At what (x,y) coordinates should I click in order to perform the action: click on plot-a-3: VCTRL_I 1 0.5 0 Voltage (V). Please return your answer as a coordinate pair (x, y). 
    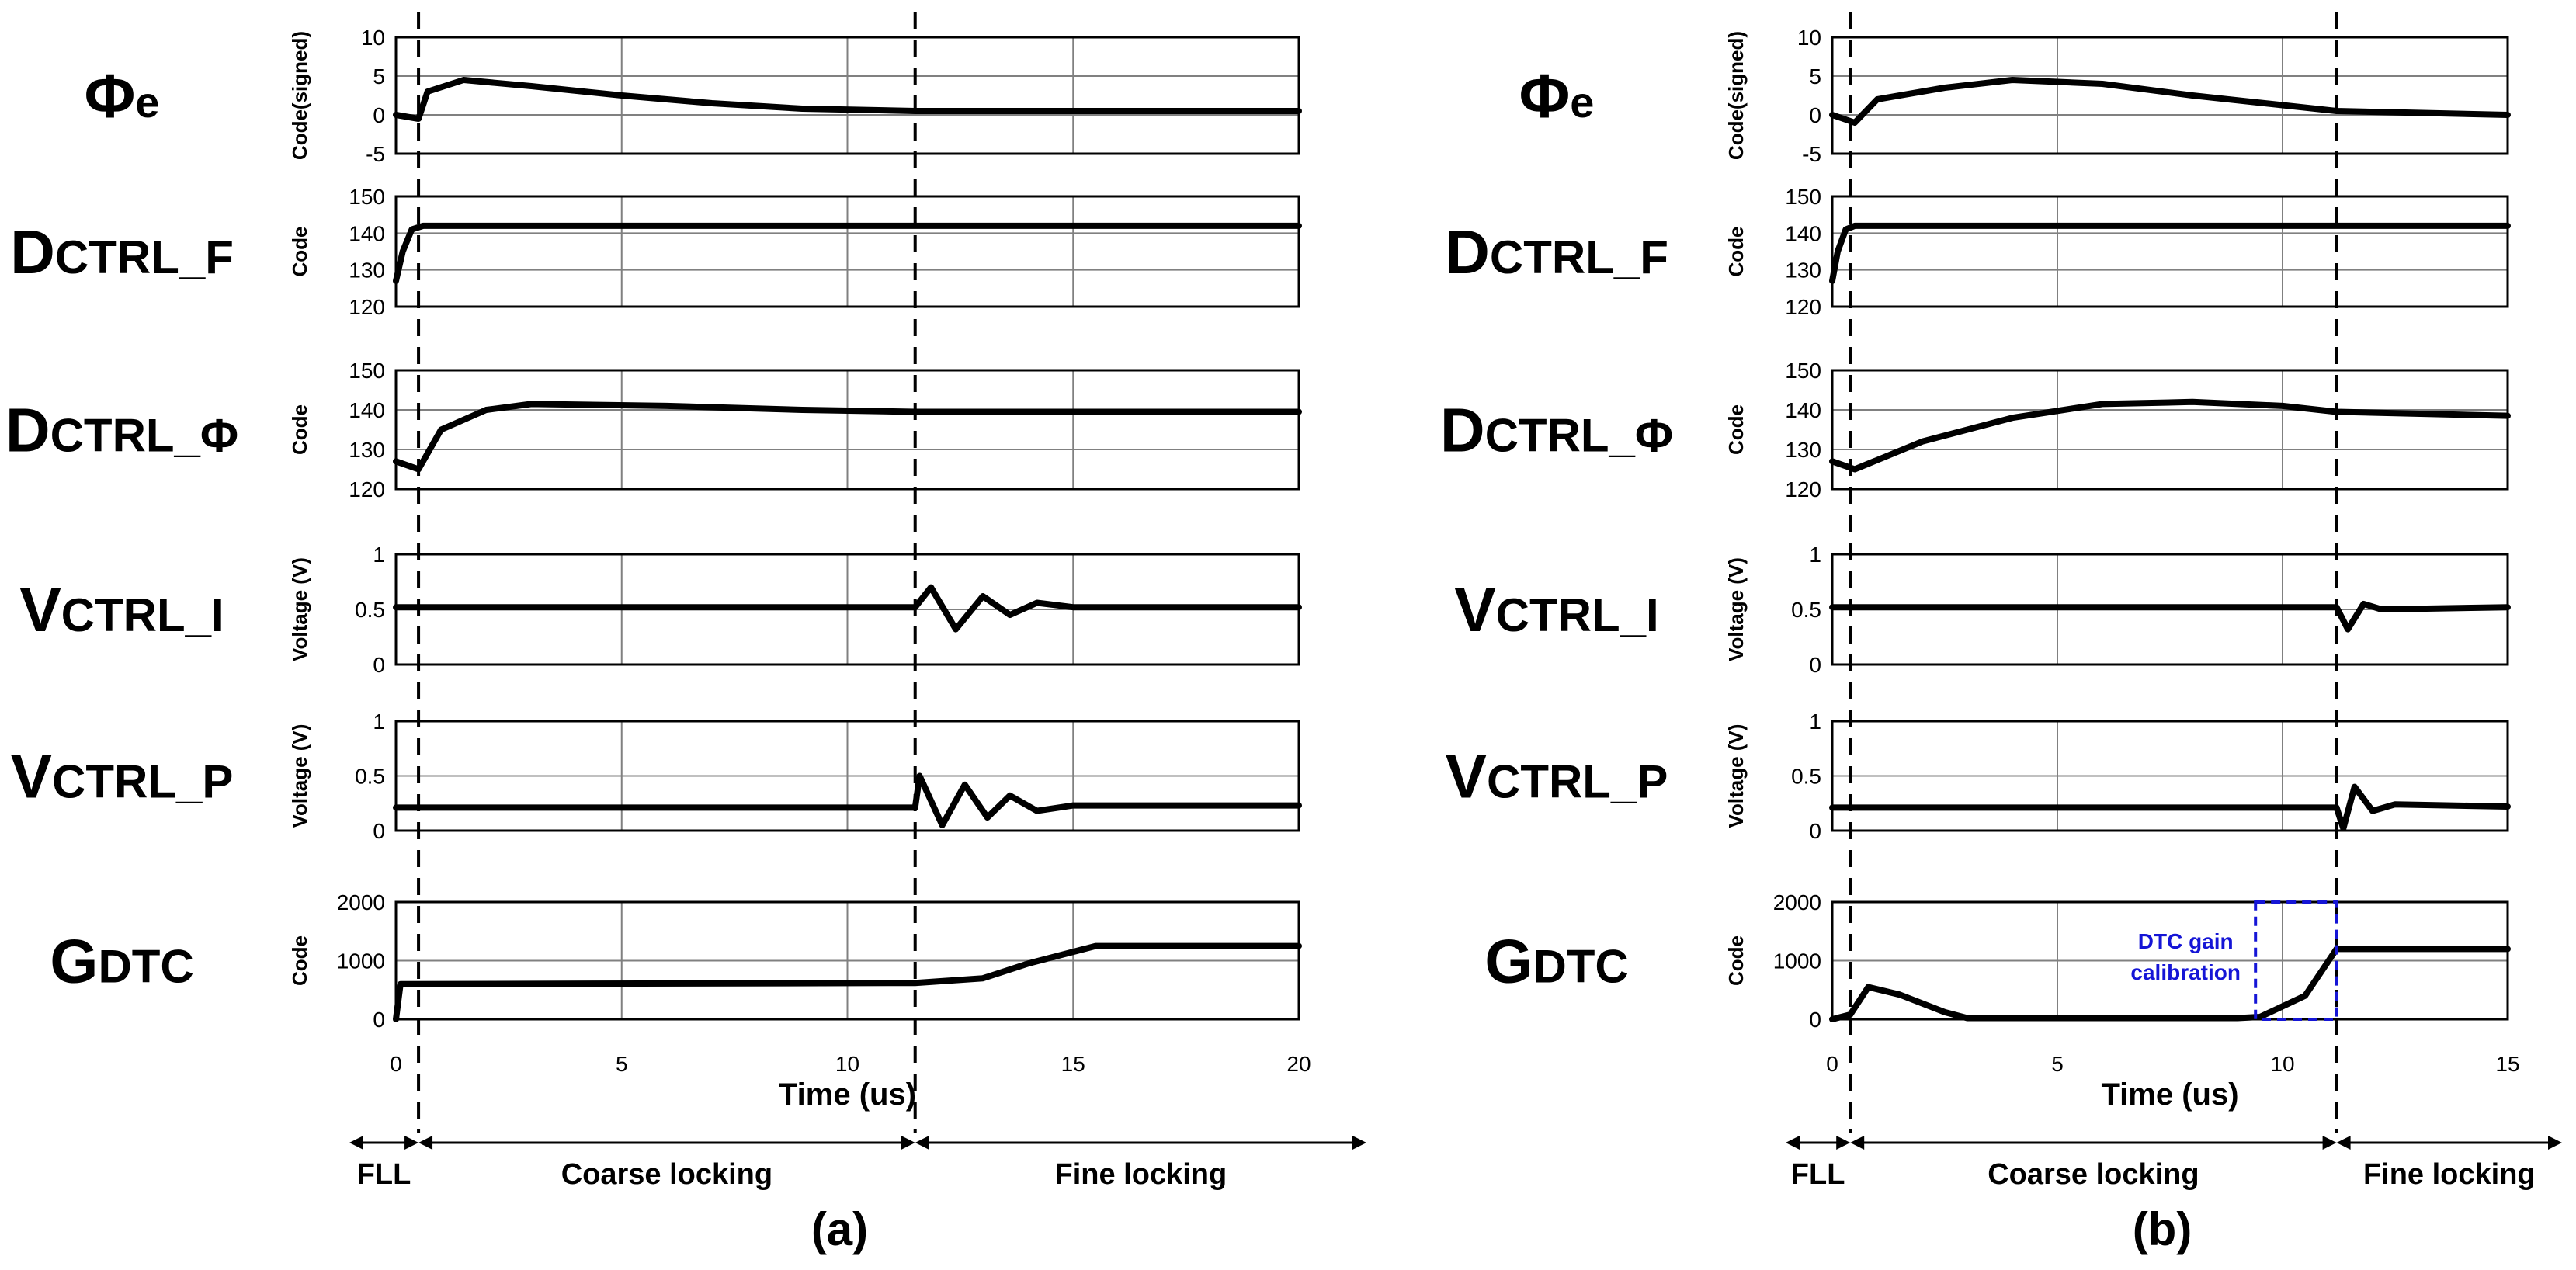
    Looking at the image, I should click on (660, 610).